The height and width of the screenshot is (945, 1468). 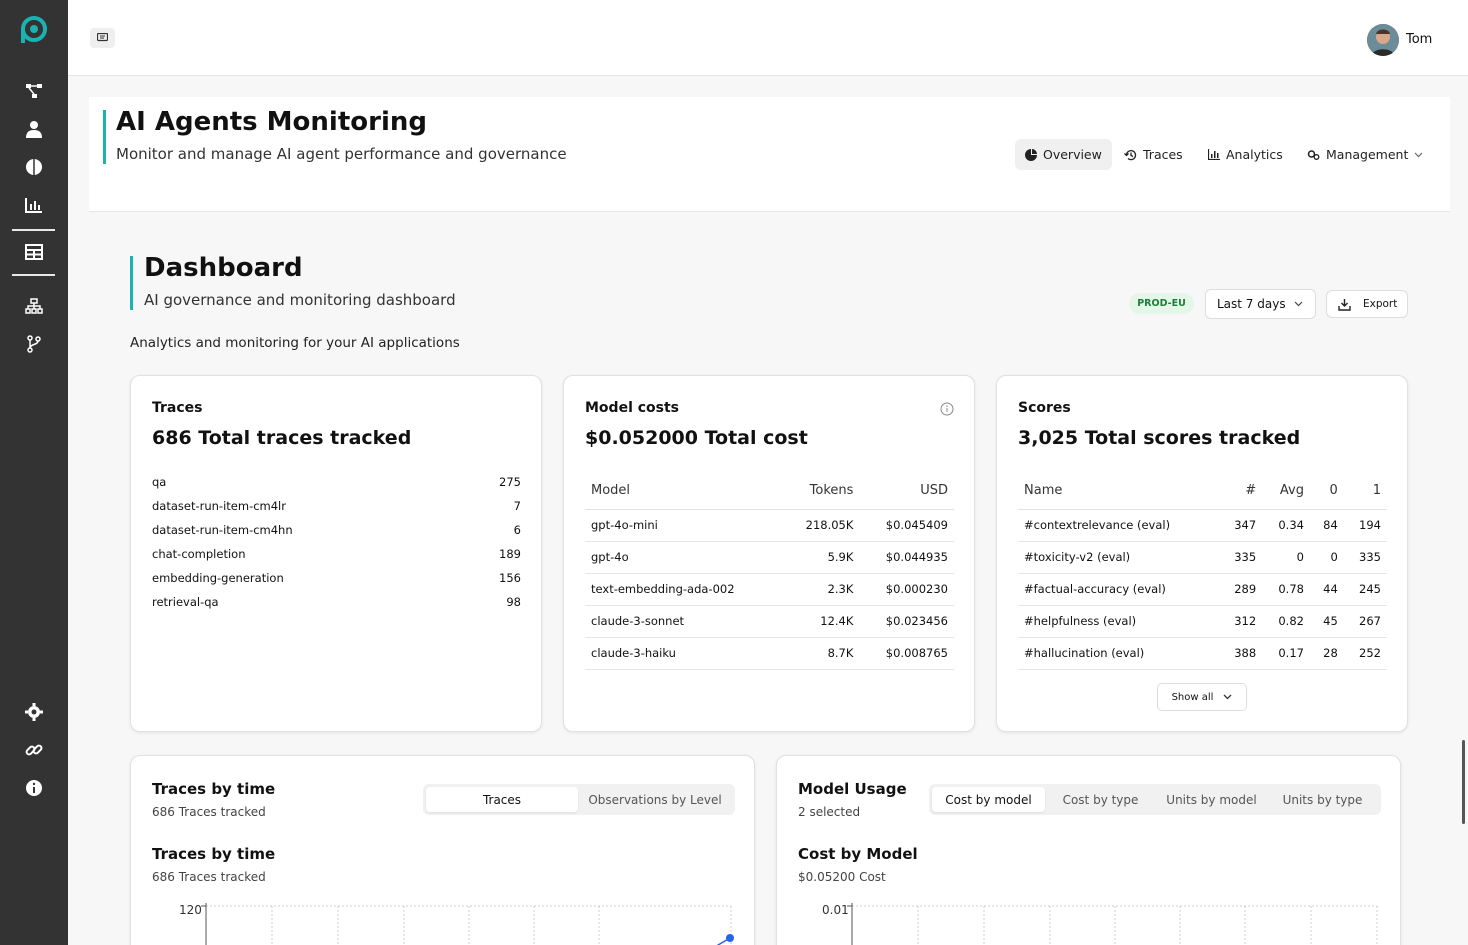 What do you see at coordinates (858, 854) in the screenshot?
I see `cost-chart-title: Cost by Model` at bounding box center [858, 854].